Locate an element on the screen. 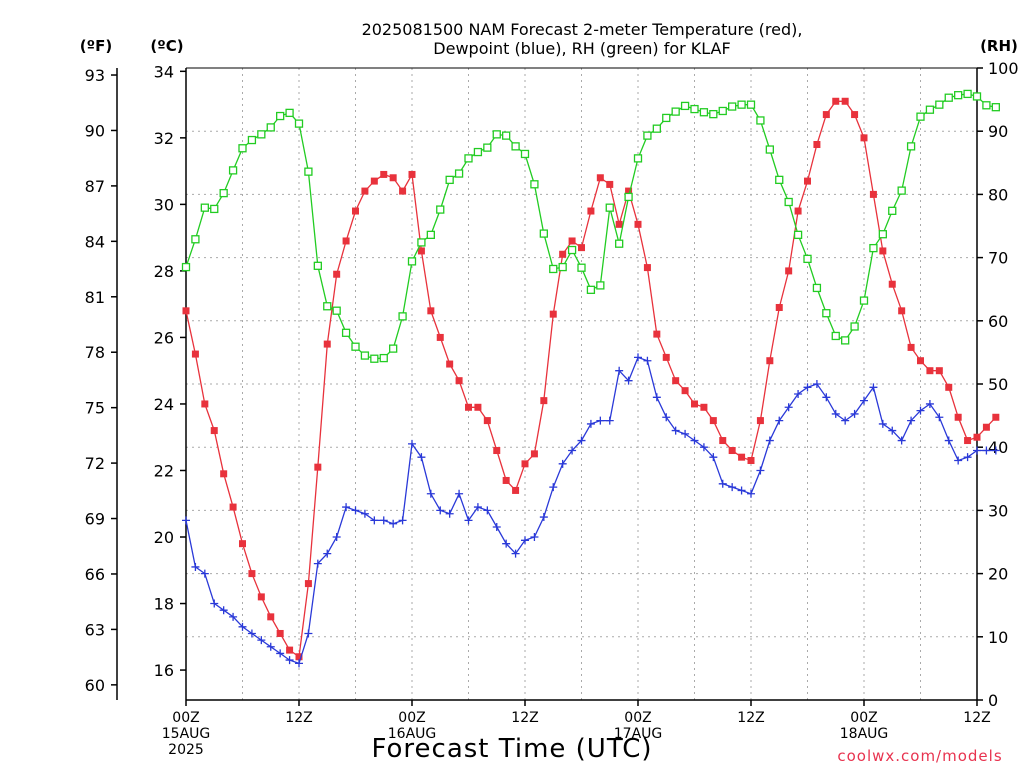  celsius-tick-label: 30 is located at coordinates (164, 204).